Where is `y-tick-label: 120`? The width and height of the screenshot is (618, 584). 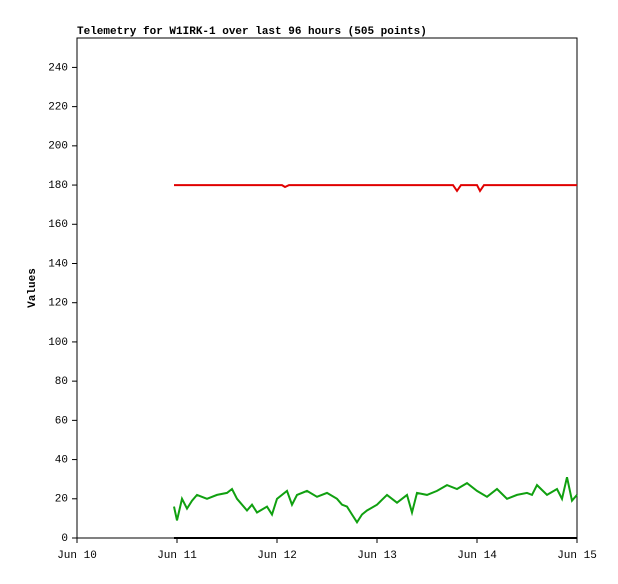 y-tick-label: 120 is located at coordinates (58, 304).